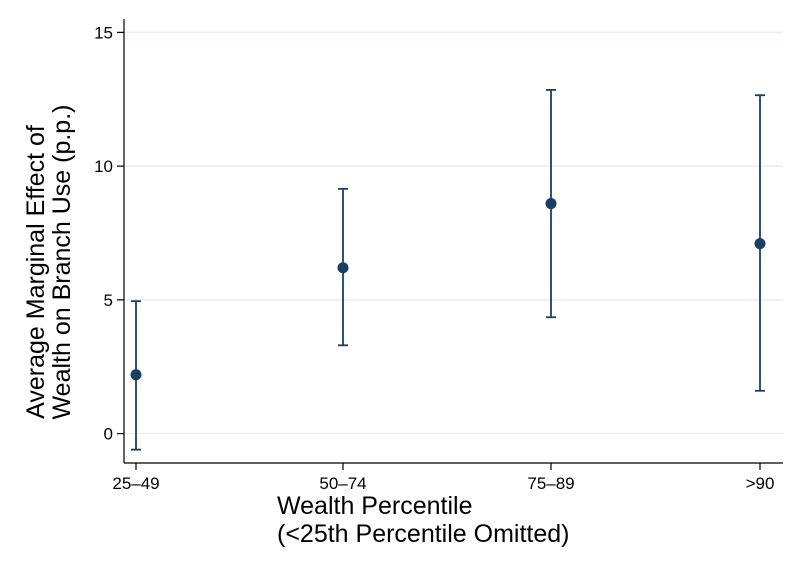 This screenshot has height=577, width=793. Describe the element at coordinates (760, 483) in the screenshot. I see `x-tick-label: >90` at that location.